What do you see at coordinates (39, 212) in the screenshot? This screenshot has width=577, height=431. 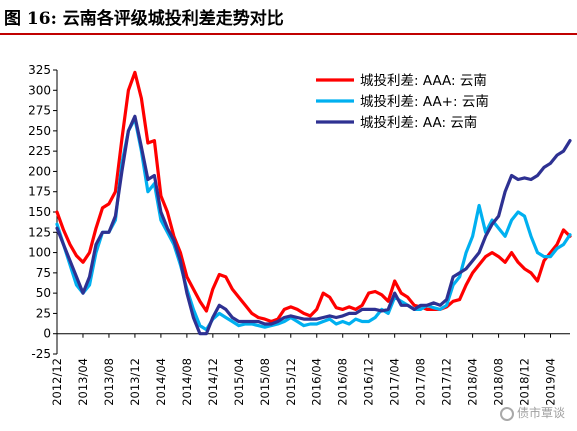 I see `y-tick-label: 150` at bounding box center [39, 212].